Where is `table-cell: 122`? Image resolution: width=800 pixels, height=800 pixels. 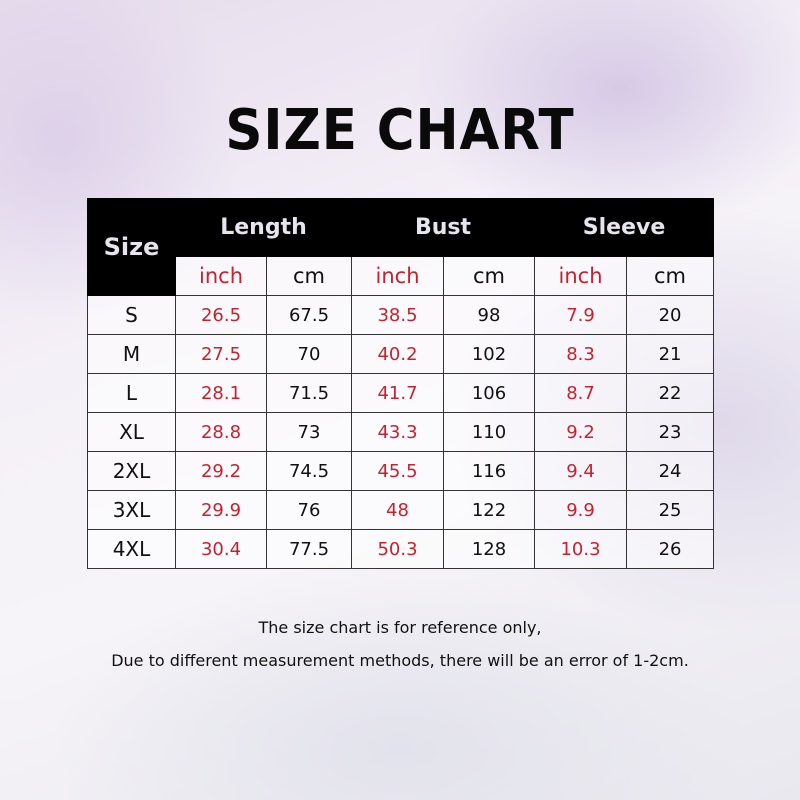 table-cell: 122 is located at coordinates (489, 510).